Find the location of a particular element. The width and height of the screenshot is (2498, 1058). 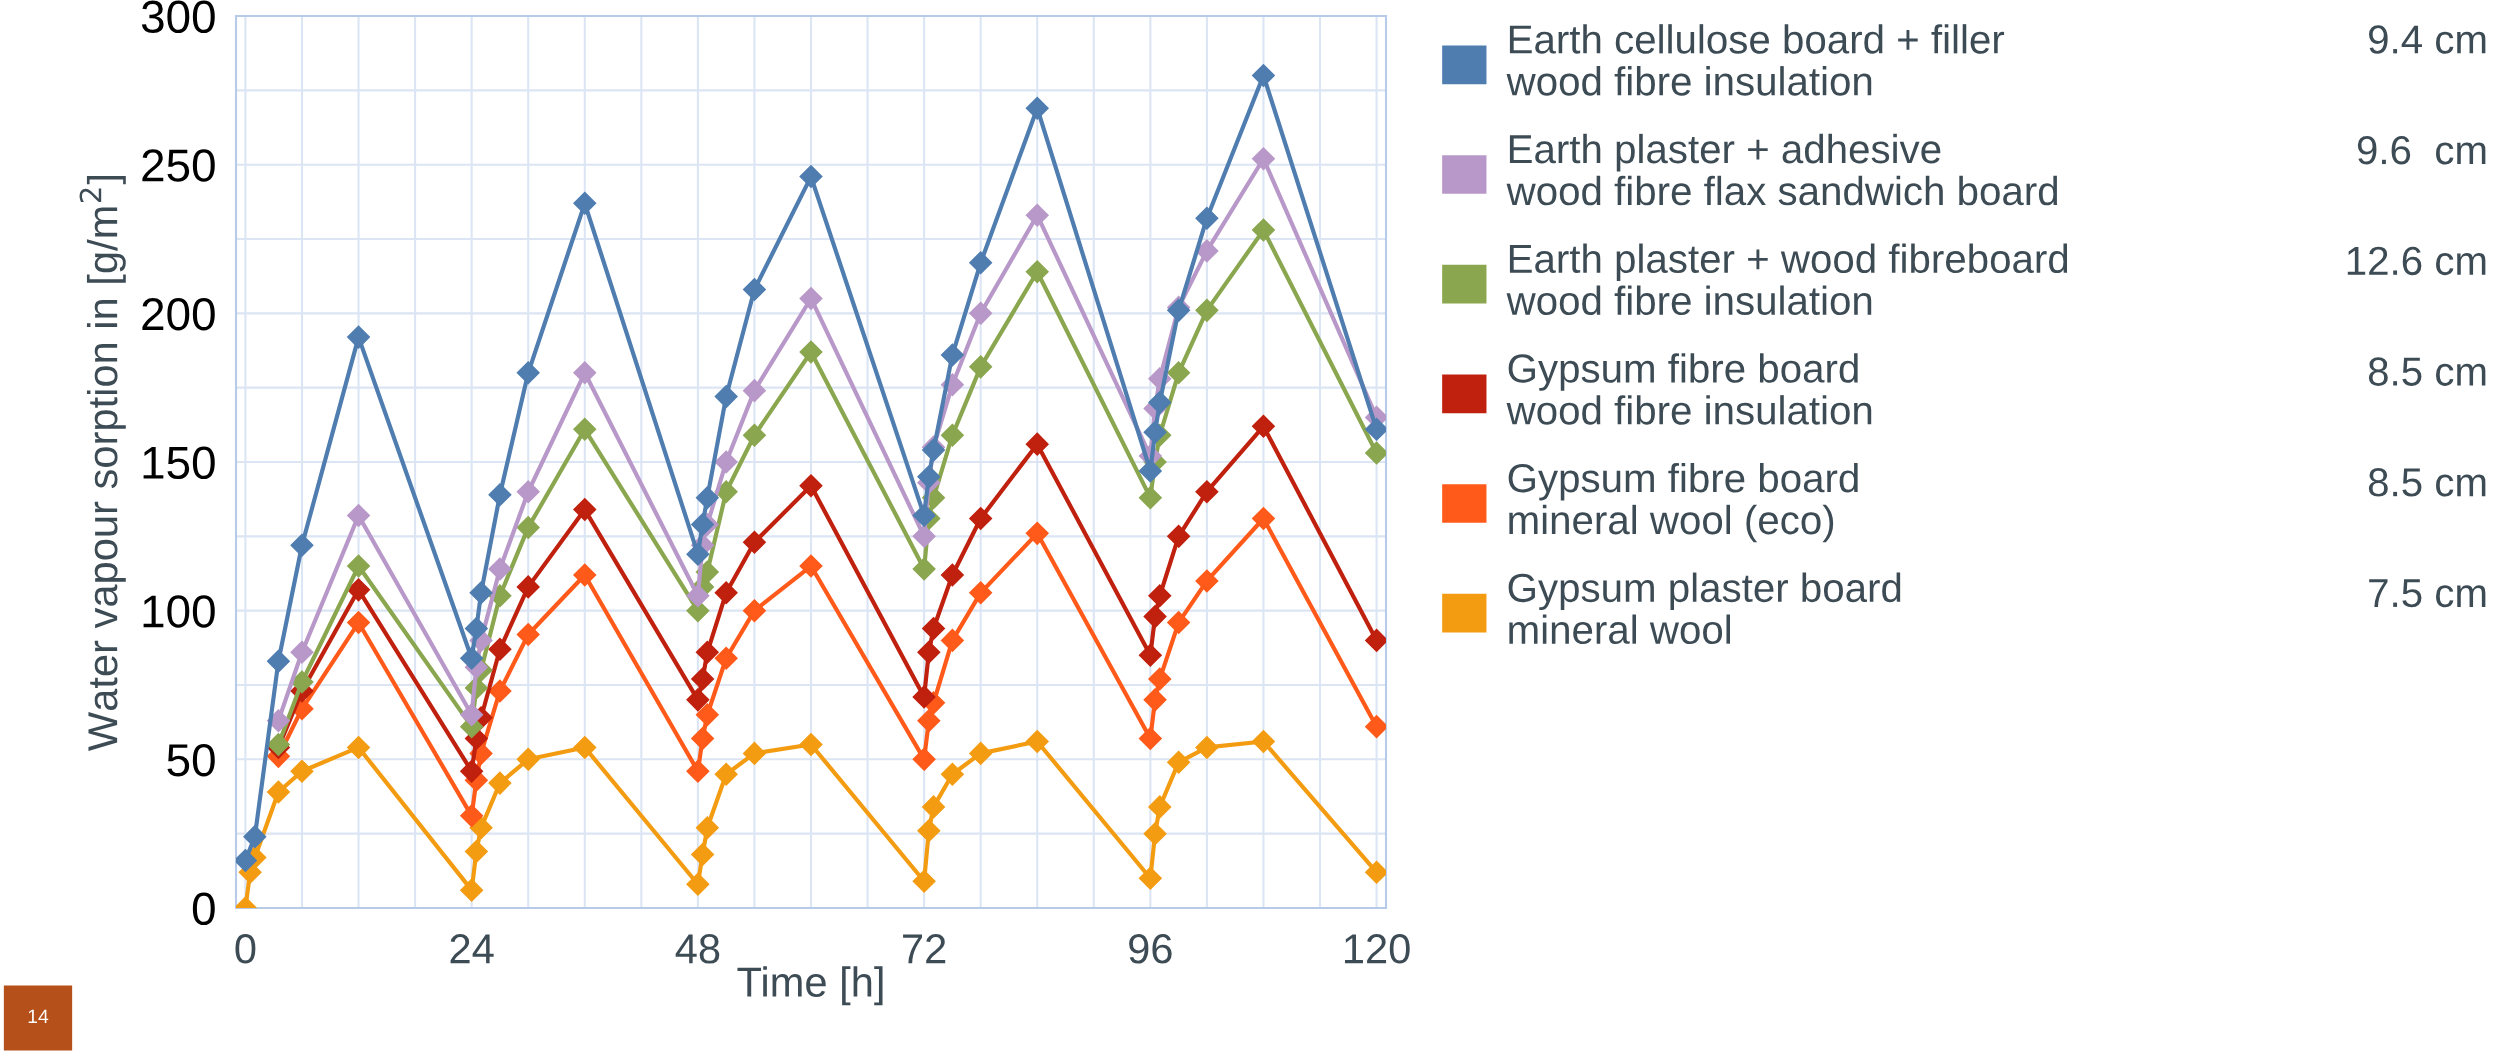

y-tick-label: 200 is located at coordinates (178, 314).